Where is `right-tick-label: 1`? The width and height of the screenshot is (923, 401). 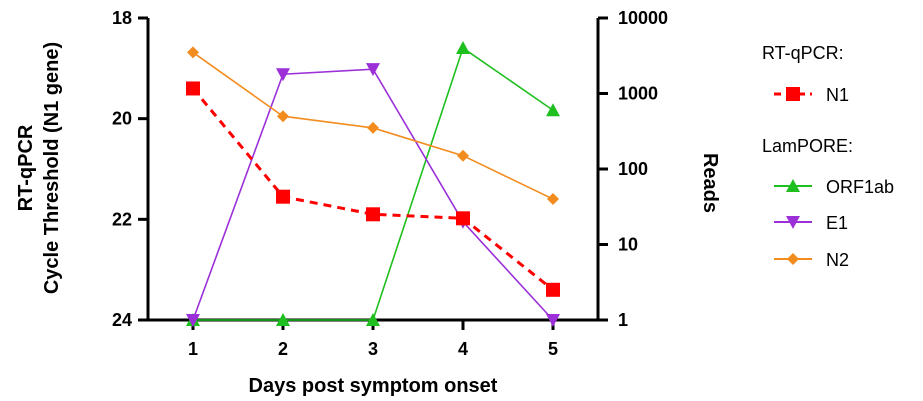
right-tick-label: 1 is located at coordinates (623, 320).